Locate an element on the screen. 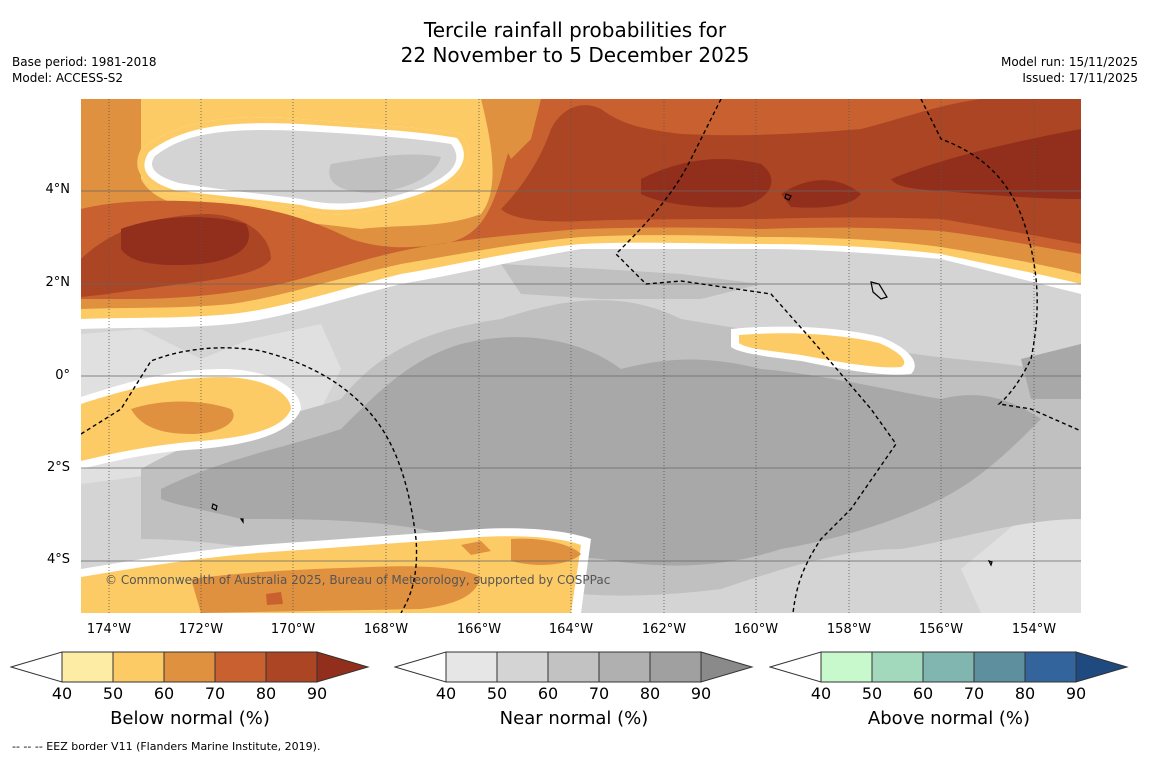 The width and height of the screenshot is (1150, 758). below-normal-70-region is located at coordinates (274, 598).